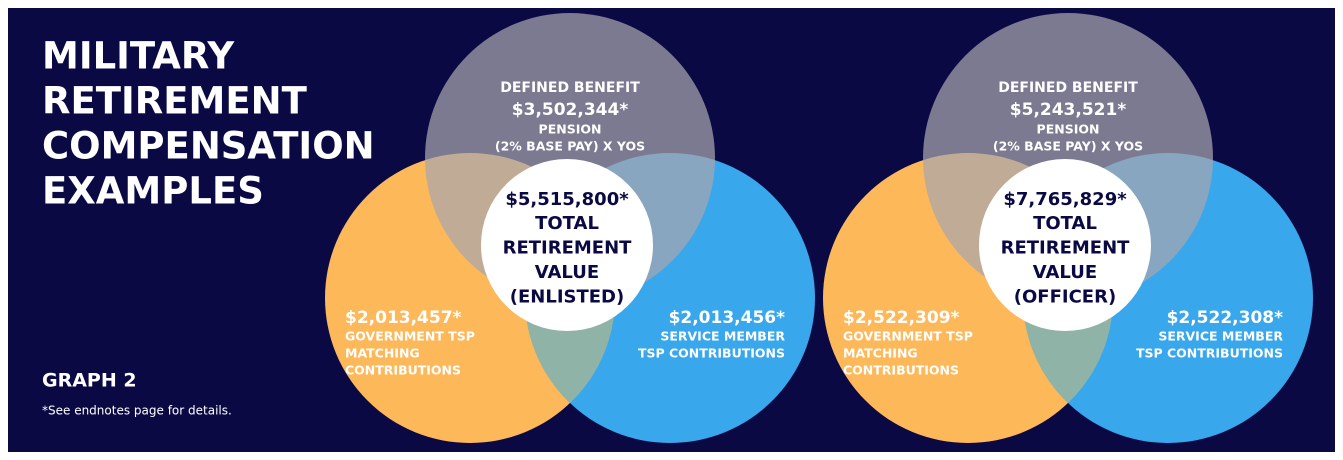 The image size is (1343, 460). I want to click on center-line: (ENLISTED), so click(567, 297).